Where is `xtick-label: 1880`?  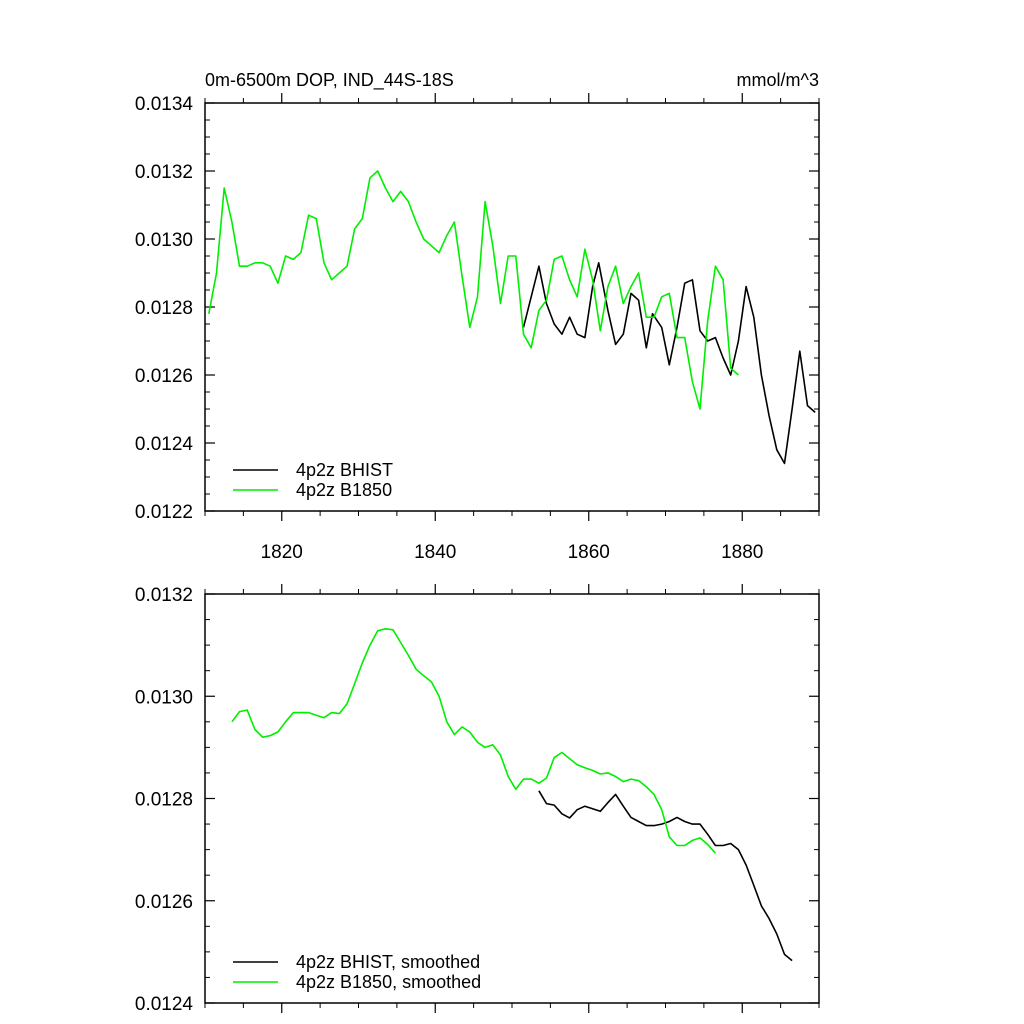 xtick-label: 1880 is located at coordinates (742, 552).